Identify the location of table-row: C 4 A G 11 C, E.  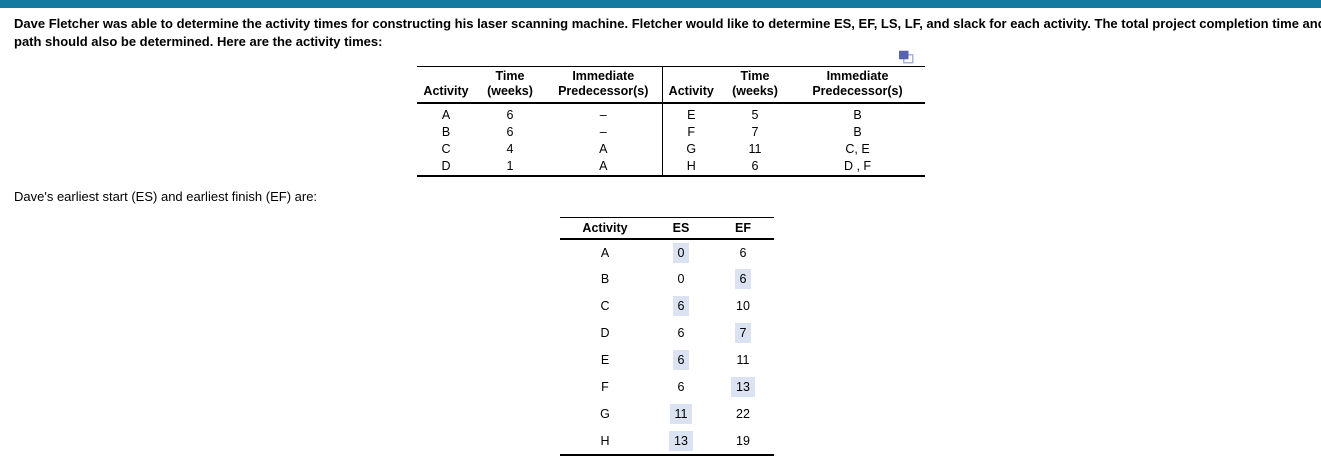
(671, 149).